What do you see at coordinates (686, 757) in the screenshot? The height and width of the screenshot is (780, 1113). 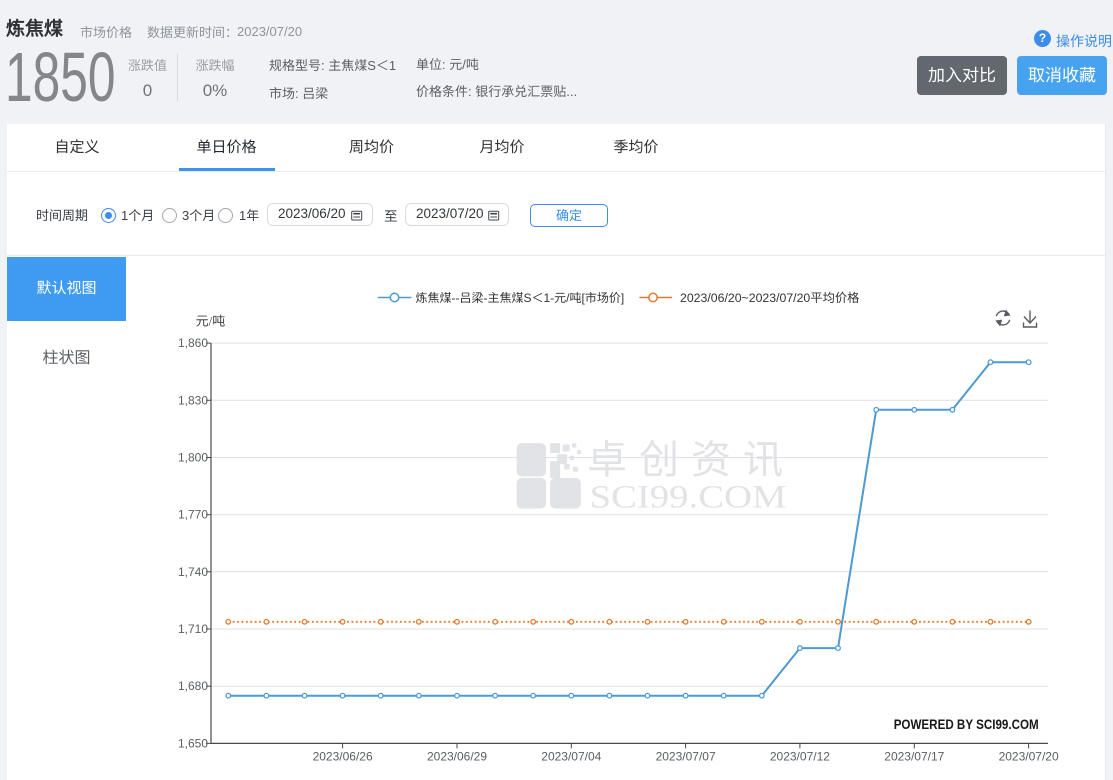 I see `svg-text: 2023/07/07` at bounding box center [686, 757].